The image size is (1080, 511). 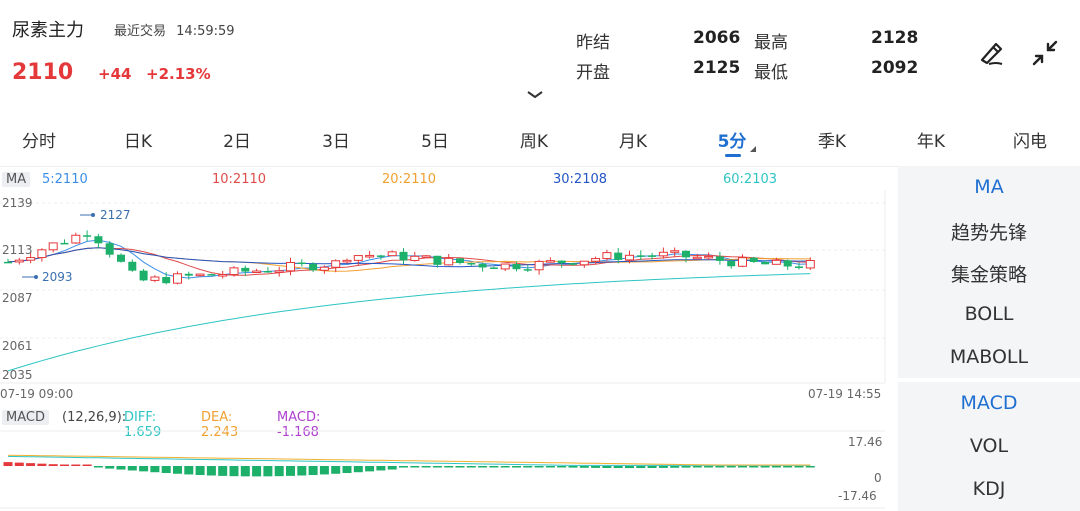 I want to click on price-tick: 2035, so click(x=17, y=375).